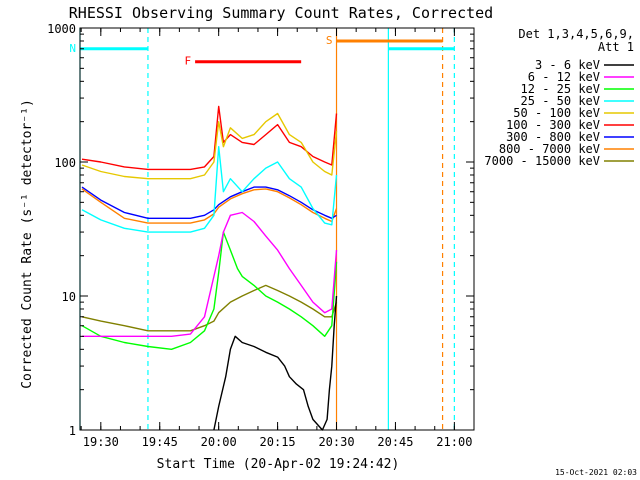 Image resolution: width=640 pixels, height=480 pixels. What do you see at coordinates (160, 442) in the screenshot?
I see `x-tick-label-1: 19:45` at bounding box center [160, 442].